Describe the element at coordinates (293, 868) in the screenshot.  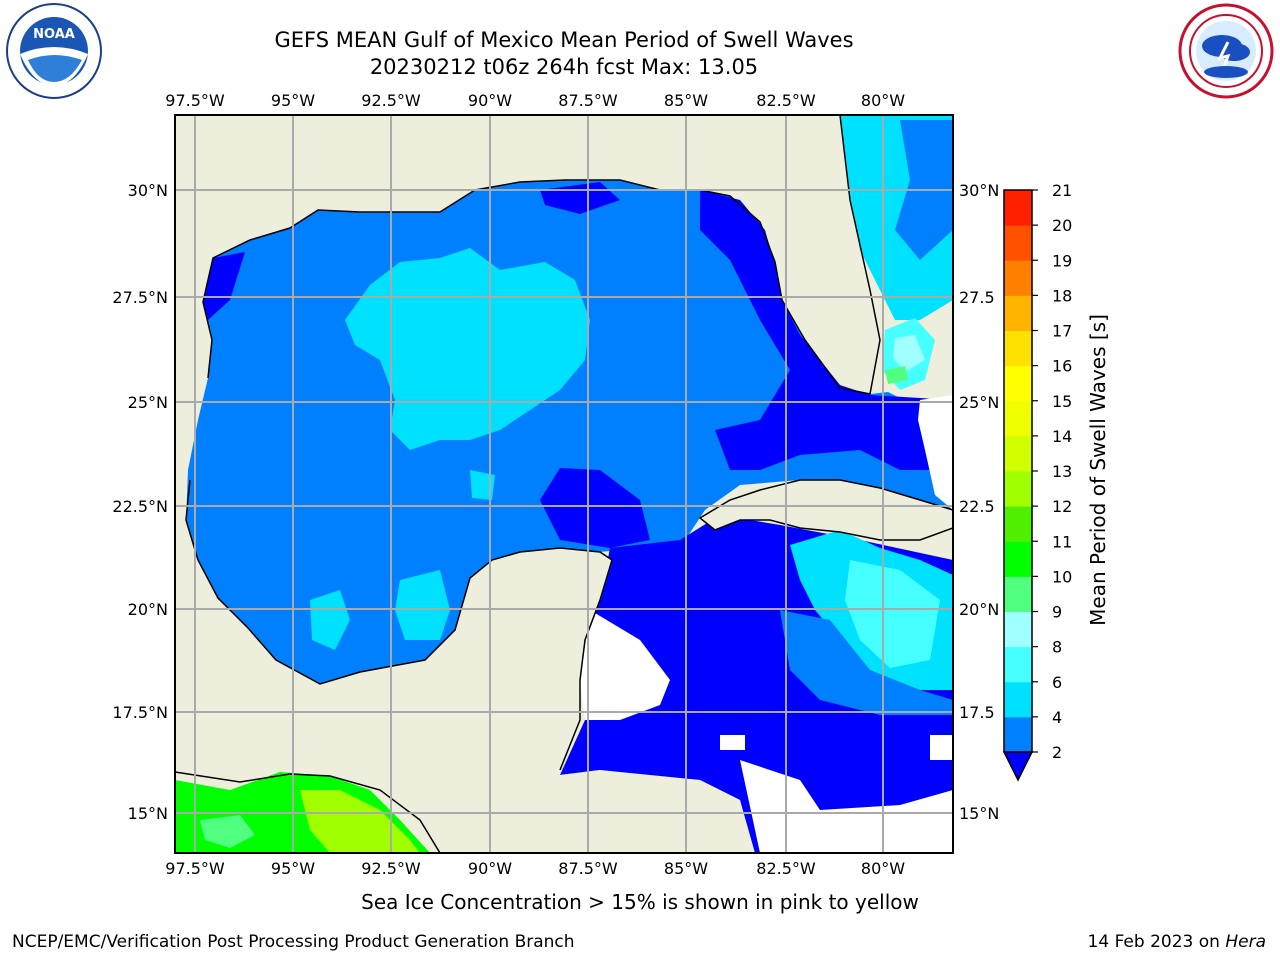
I see `lon-label-bottom: 95°W` at that location.